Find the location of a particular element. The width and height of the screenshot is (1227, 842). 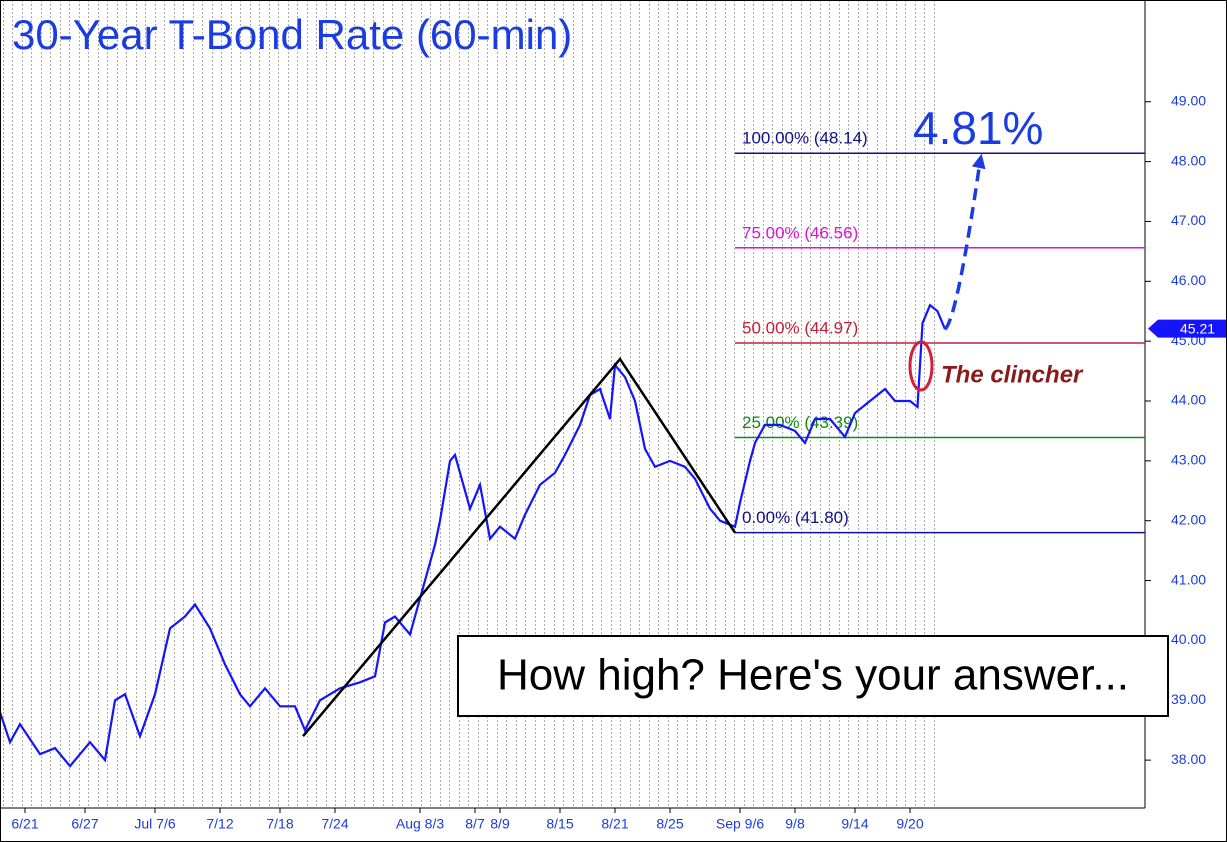

fib-label: 75.00% (46.56) is located at coordinates (800, 232).